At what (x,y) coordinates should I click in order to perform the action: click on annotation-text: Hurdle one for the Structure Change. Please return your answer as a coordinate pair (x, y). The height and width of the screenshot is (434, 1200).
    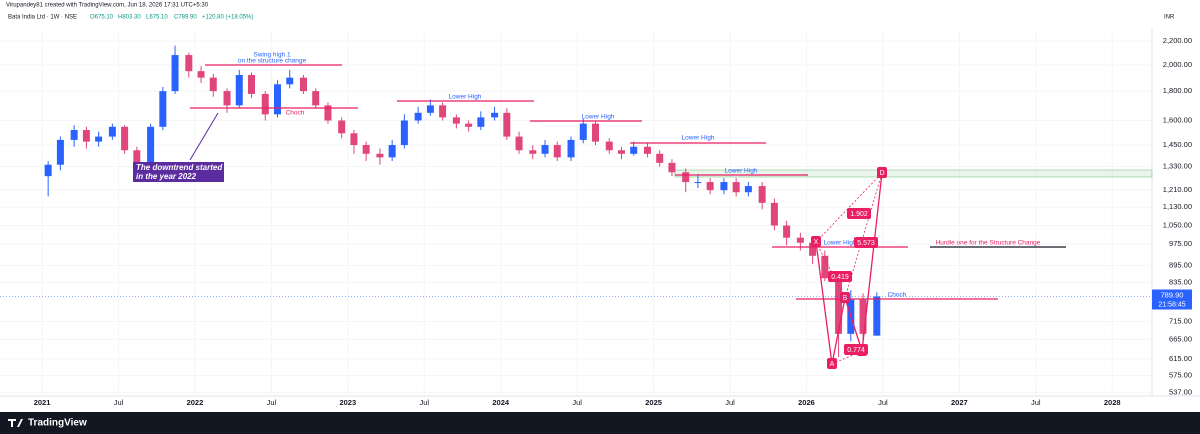
    Looking at the image, I should click on (988, 243).